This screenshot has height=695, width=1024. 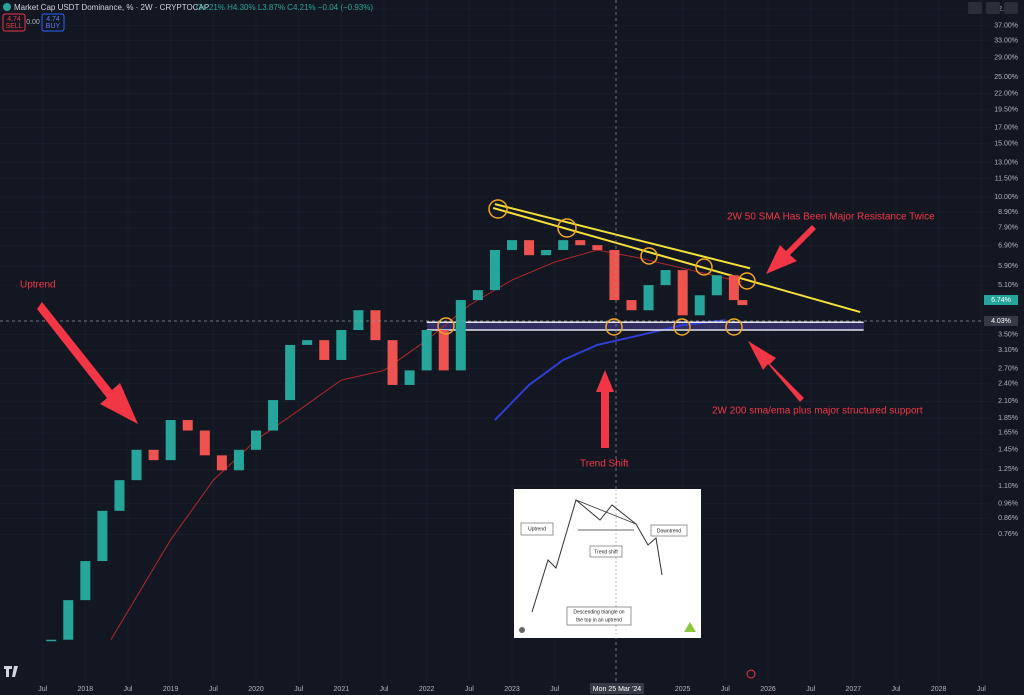 What do you see at coordinates (645, 326) in the screenshot?
I see `support-band` at bounding box center [645, 326].